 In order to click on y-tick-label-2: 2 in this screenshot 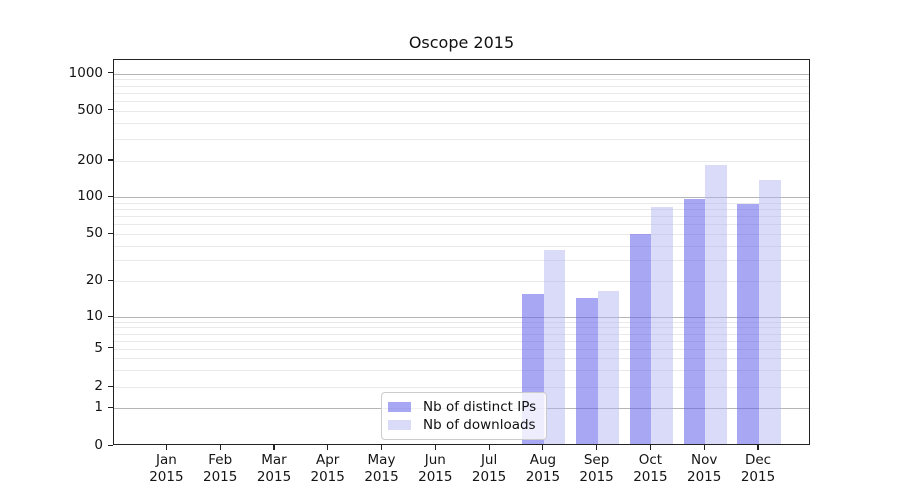, I will do `click(98, 386)`.